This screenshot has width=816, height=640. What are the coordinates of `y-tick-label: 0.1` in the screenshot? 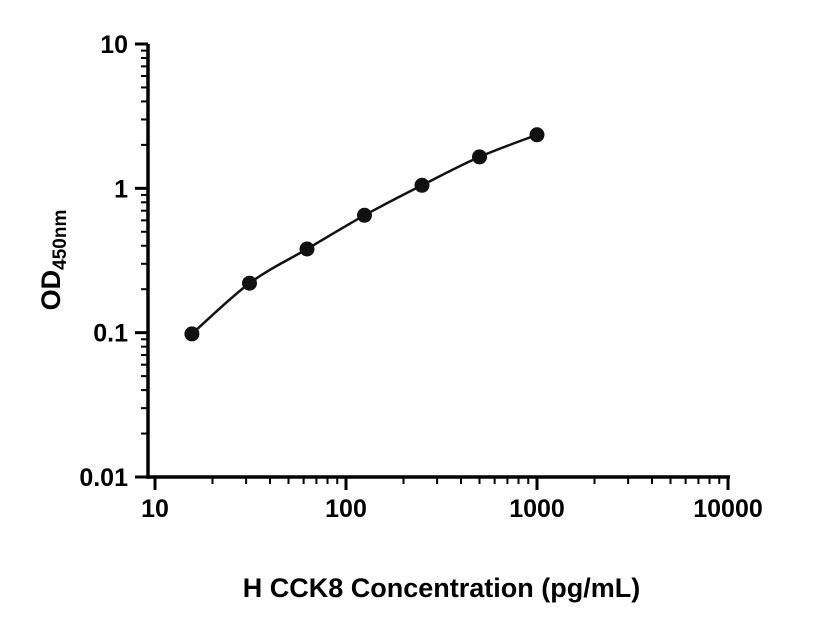 It's located at (110, 334).